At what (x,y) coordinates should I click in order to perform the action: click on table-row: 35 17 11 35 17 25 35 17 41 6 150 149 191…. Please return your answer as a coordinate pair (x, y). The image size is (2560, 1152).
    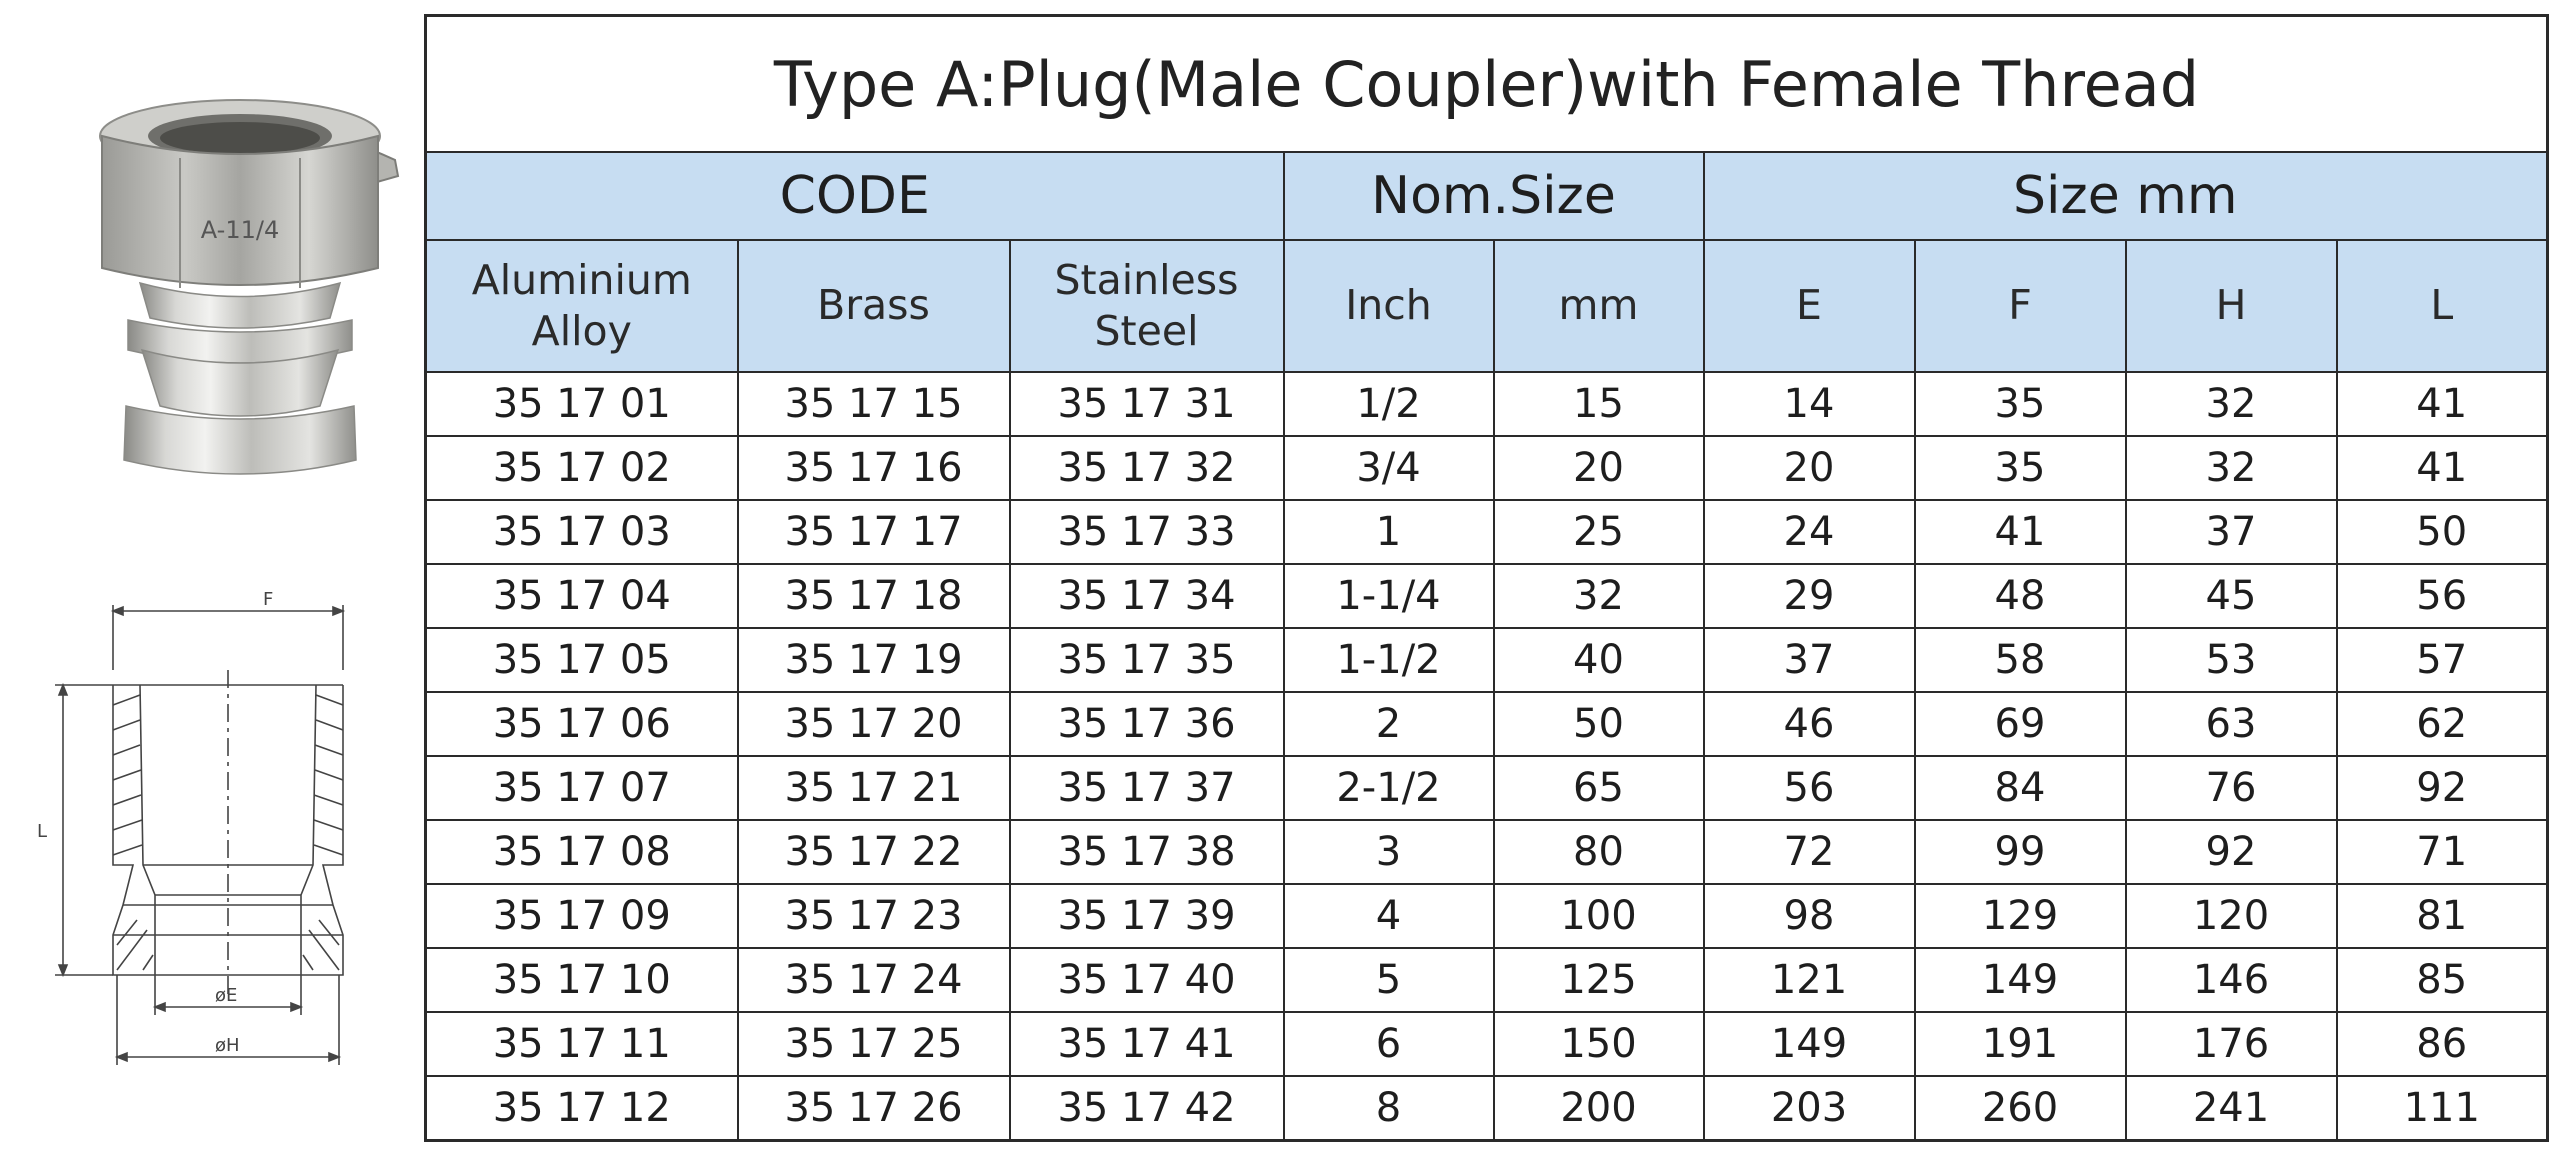
    Looking at the image, I should click on (1486, 1043).